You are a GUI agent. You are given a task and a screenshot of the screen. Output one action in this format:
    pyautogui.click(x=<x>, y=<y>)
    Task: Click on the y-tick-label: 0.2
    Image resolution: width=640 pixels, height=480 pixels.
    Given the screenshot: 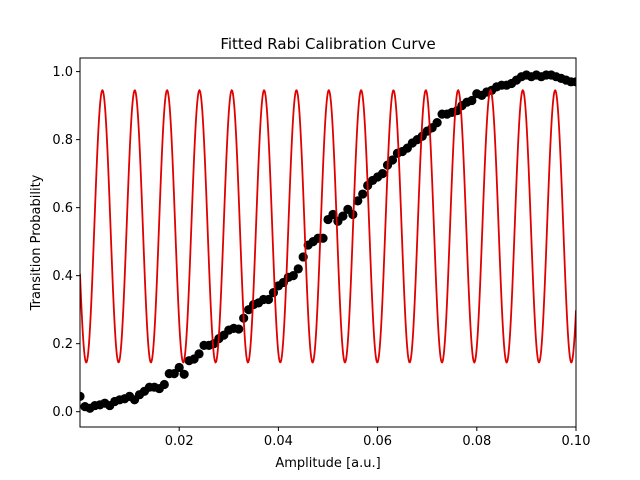 What is the action you would take?
    pyautogui.click(x=62, y=344)
    